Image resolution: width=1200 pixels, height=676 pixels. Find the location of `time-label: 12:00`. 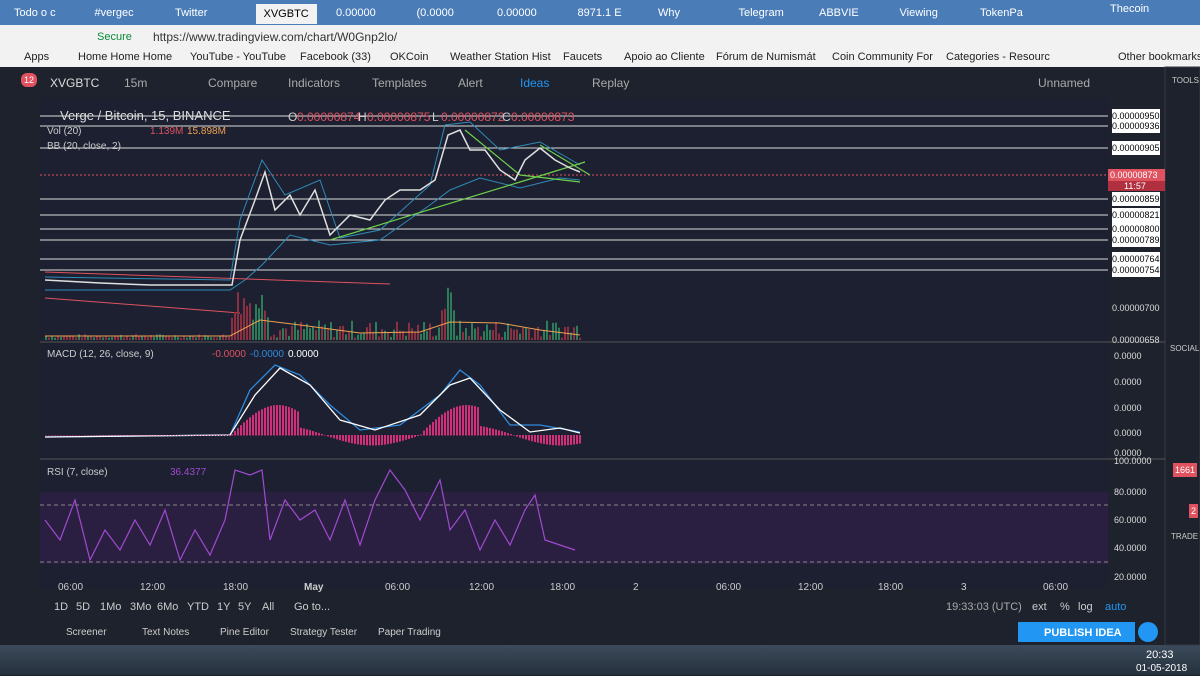

time-label: 12:00 is located at coordinates (811, 587).